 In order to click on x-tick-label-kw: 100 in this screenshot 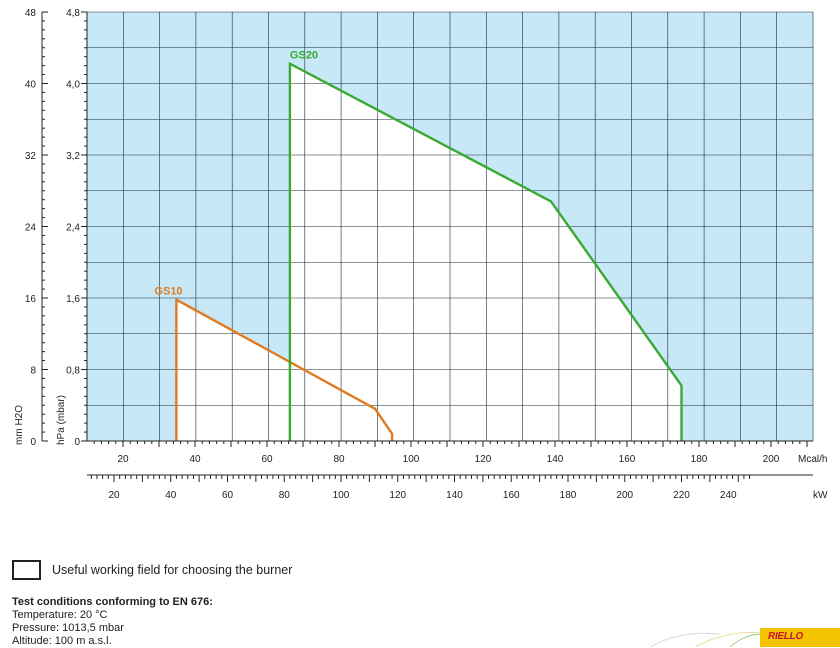, I will do `click(341, 495)`.